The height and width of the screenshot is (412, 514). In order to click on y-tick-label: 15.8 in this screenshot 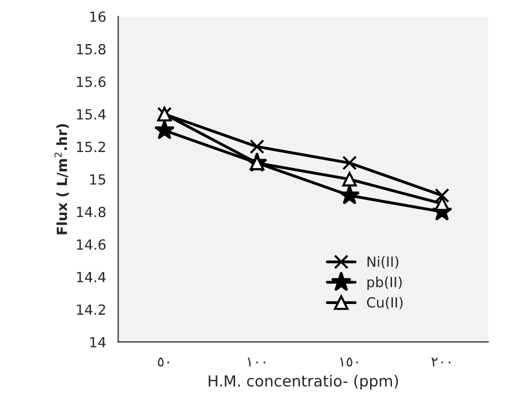, I will do `click(91, 49)`.